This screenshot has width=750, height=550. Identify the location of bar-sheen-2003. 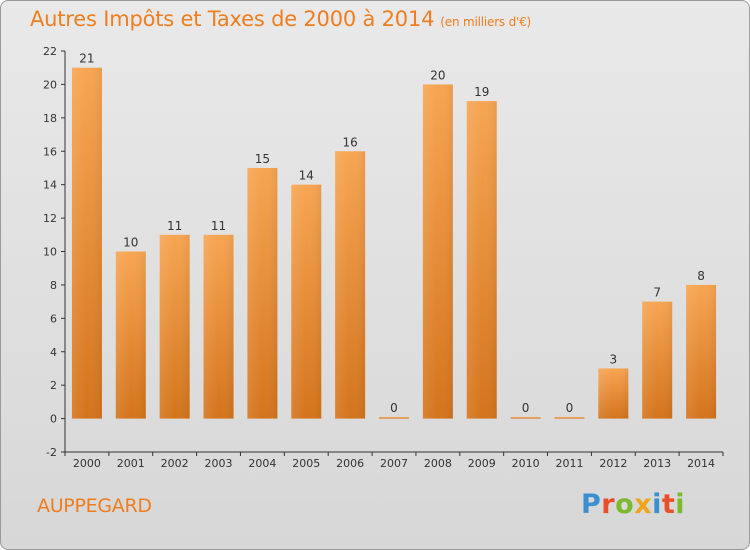
(218, 326).